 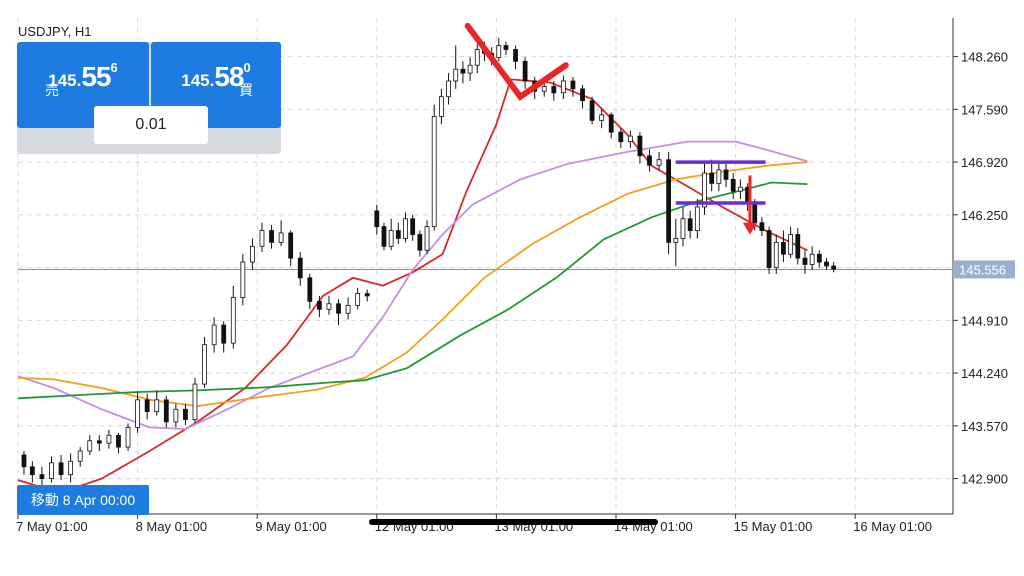 What do you see at coordinates (291, 526) in the screenshot?
I see `x-tick-label: 9 May 01:00` at bounding box center [291, 526].